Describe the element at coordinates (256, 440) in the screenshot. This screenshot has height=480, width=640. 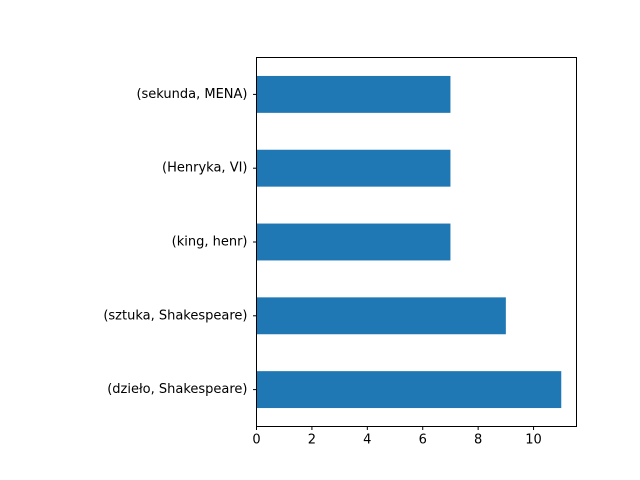
I see `x-tick-label: 0` at that location.